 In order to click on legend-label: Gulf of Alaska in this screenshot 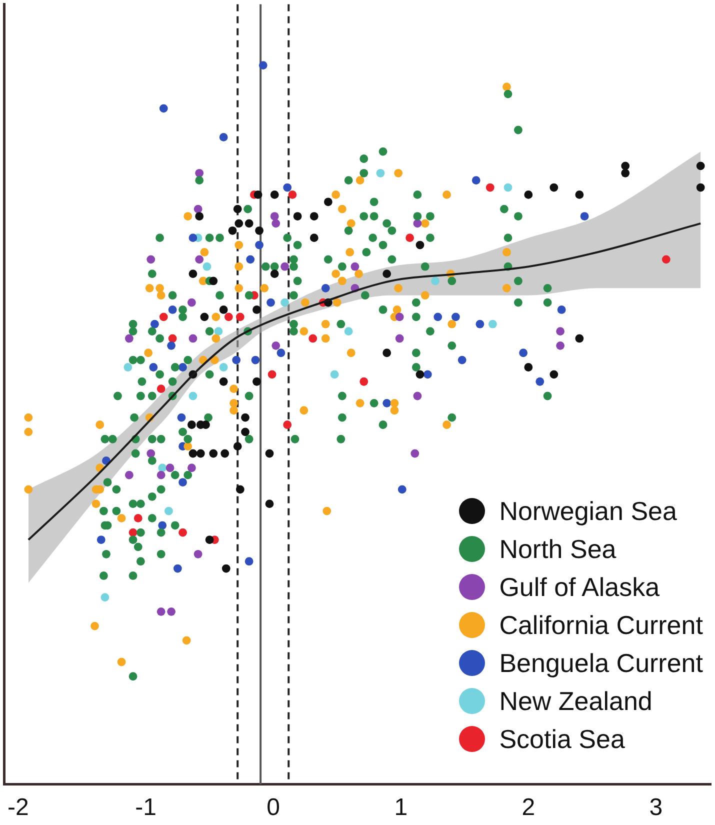, I will do `click(579, 587)`.